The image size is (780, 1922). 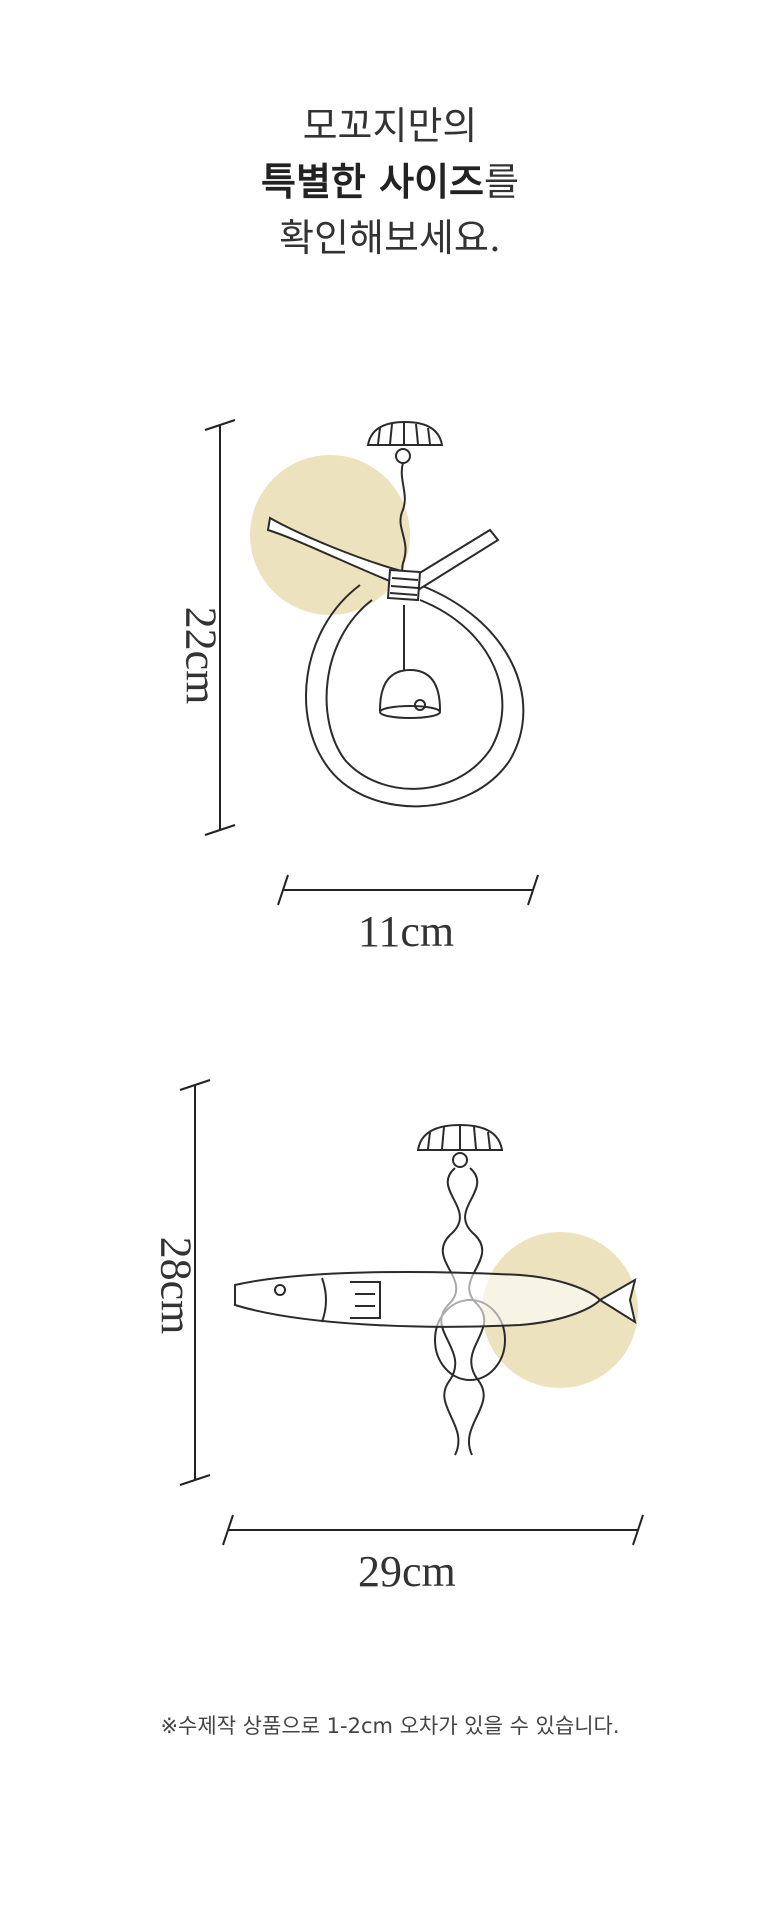 I want to click on headline-line-2: 특별한 사이즈를, so click(x=390, y=182).